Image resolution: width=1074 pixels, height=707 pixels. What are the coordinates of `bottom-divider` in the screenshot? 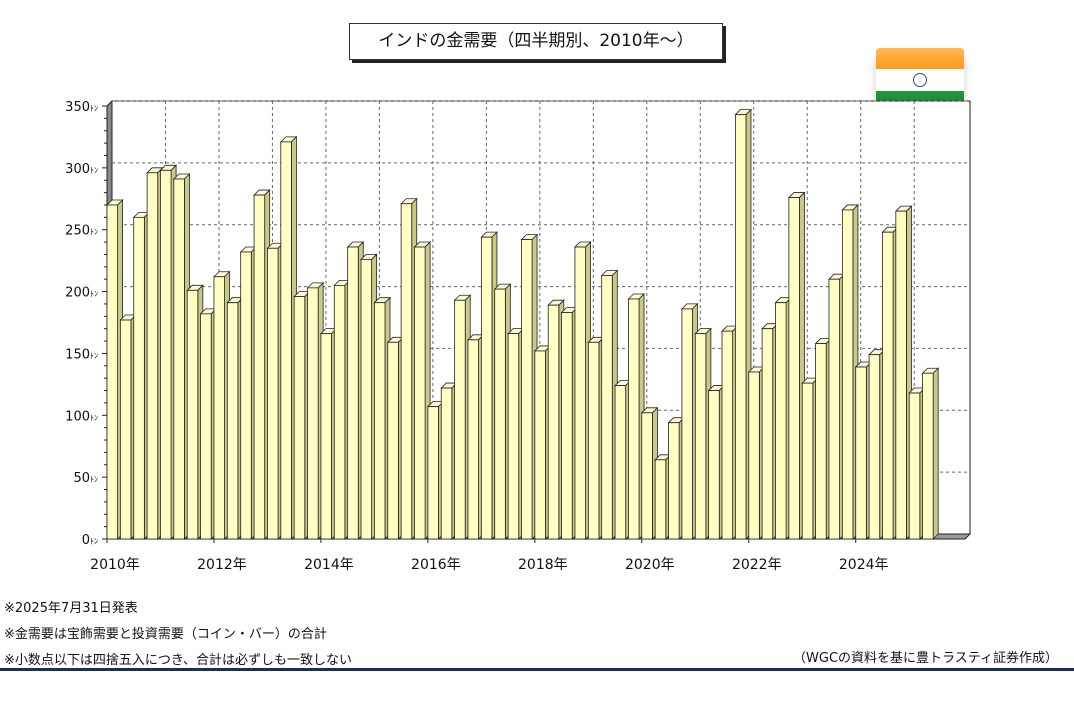 It's located at (537, 669).